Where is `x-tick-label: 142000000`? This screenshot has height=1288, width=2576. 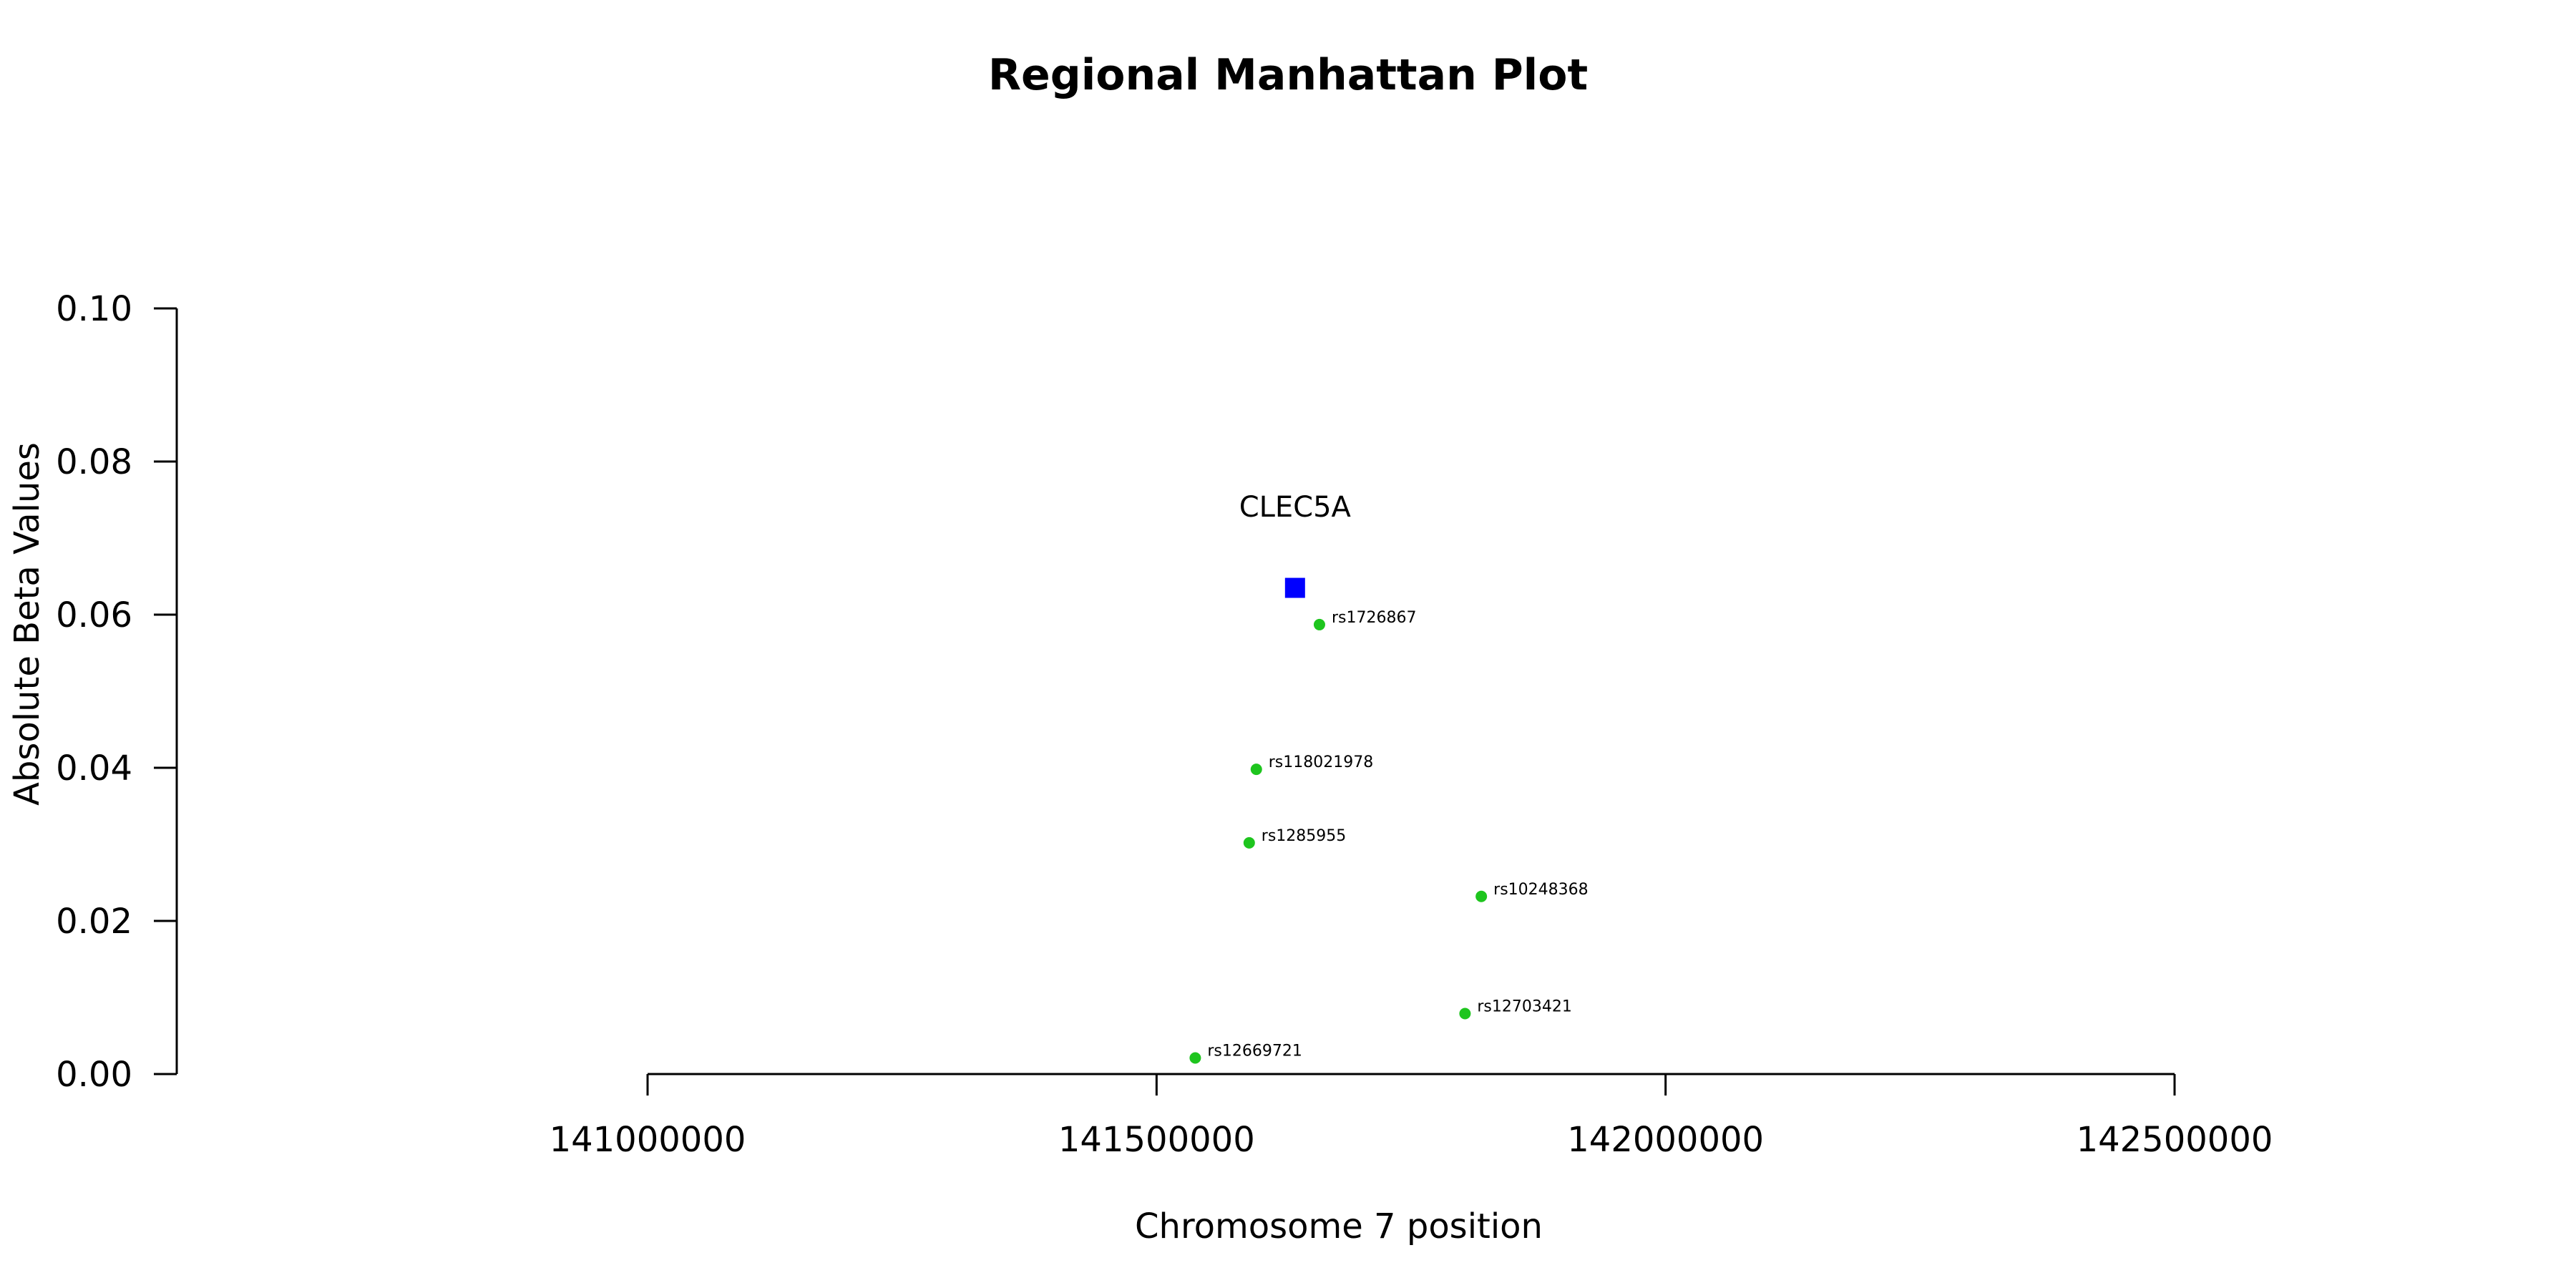
x-tick-label: 142000000 is located at coordinates (1665, 1140).